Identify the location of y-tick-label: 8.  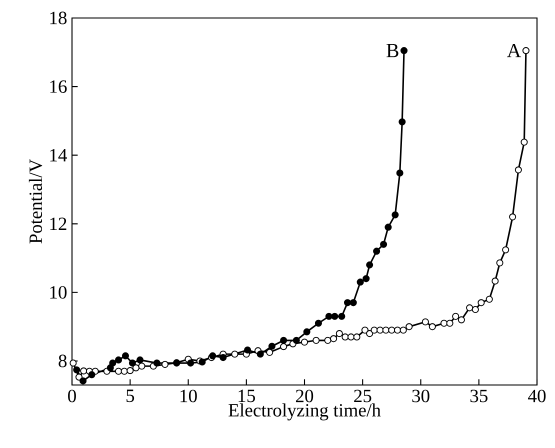
(62, 361).